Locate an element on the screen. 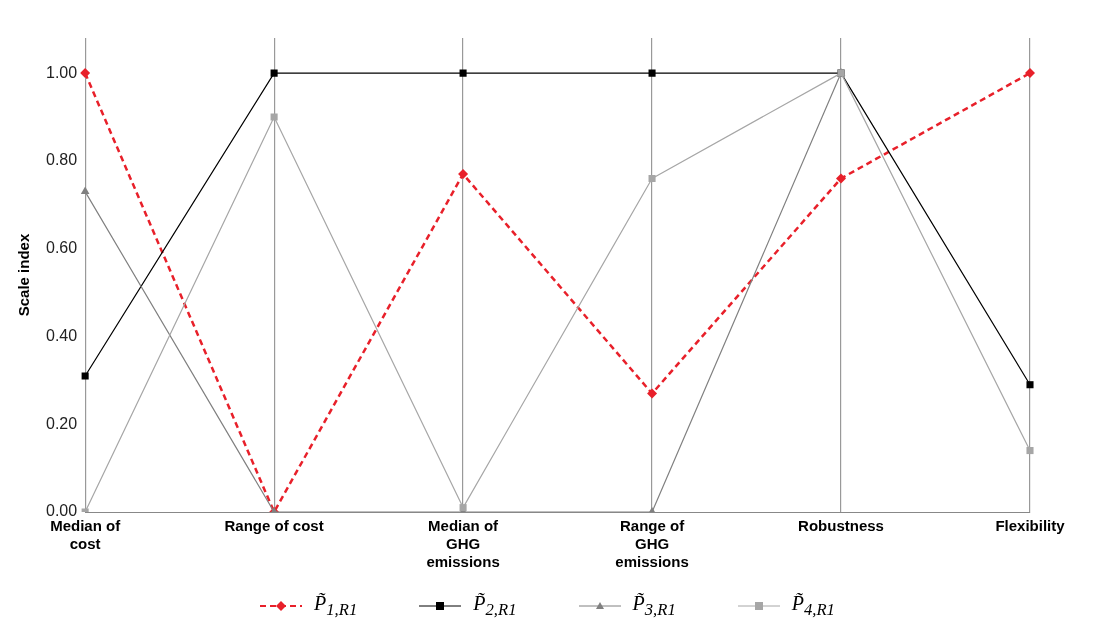 This screenshot has height=633, width=1093. legend-label: P̃$_{2,R1}$ is located at coordinates (495, 606).